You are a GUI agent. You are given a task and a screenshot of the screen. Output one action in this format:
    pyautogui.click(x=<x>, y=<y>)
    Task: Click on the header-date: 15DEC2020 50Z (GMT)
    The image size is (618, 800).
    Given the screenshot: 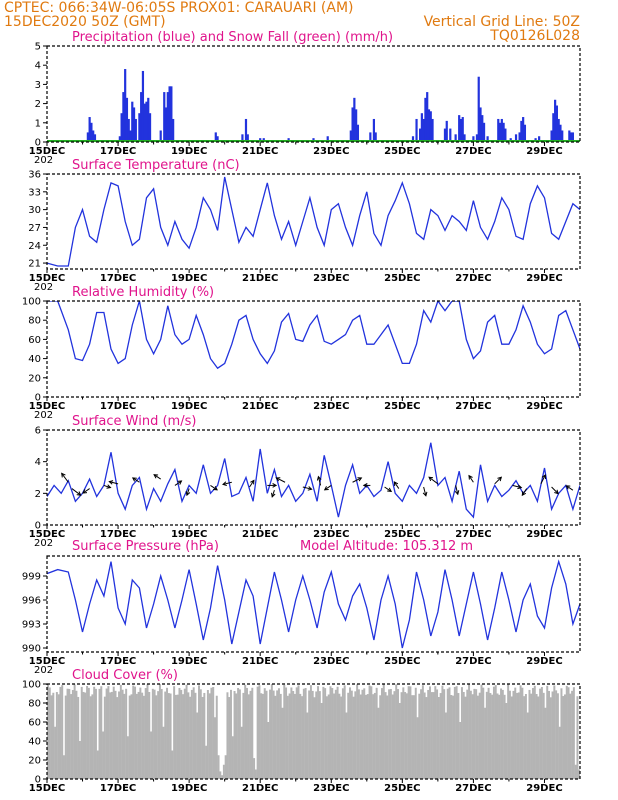 What is the action you would take?
    pyautogui.click(x=85, y=22)
    